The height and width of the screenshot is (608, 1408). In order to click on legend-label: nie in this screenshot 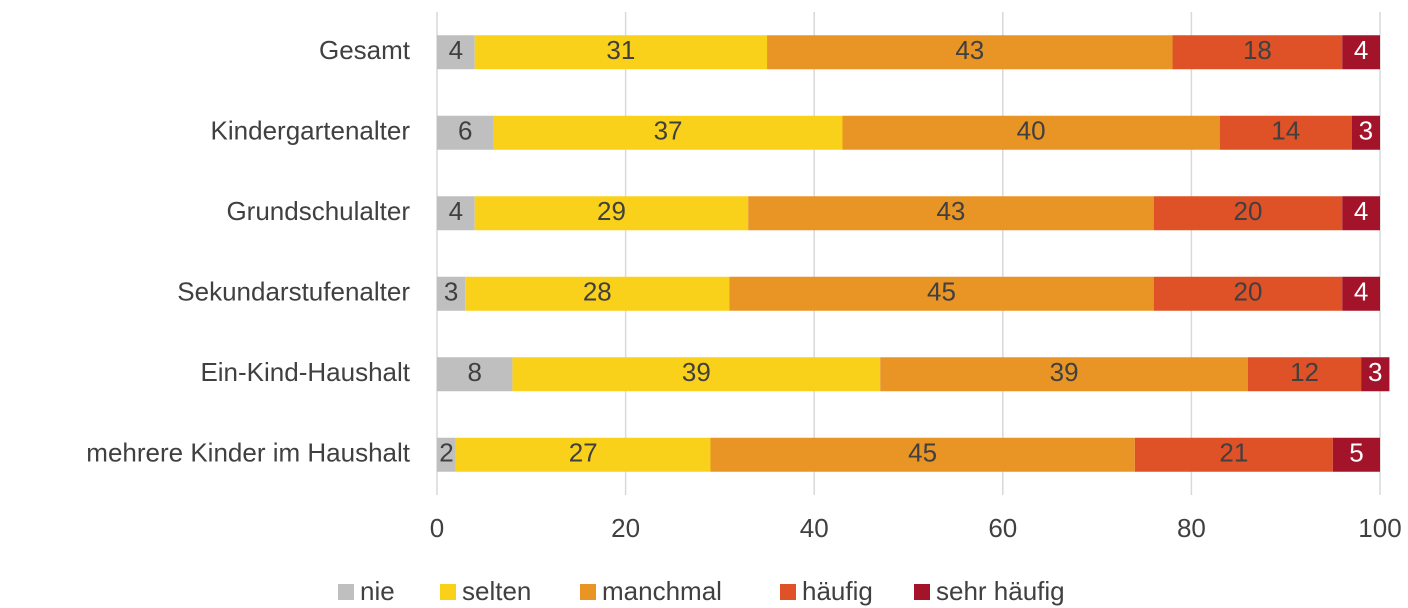, I will do `click(377, 591)`.